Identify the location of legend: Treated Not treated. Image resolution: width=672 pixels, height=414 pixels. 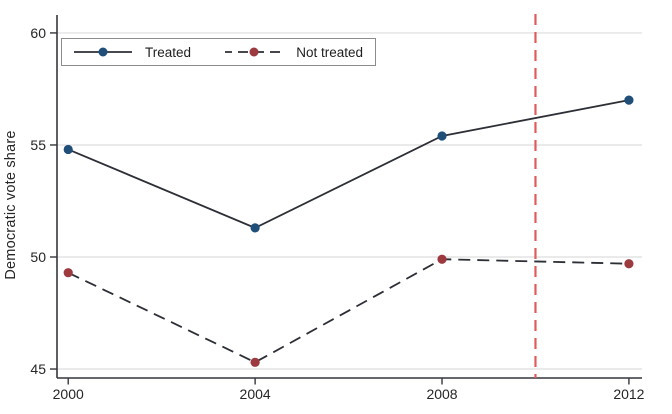
(218, 52).